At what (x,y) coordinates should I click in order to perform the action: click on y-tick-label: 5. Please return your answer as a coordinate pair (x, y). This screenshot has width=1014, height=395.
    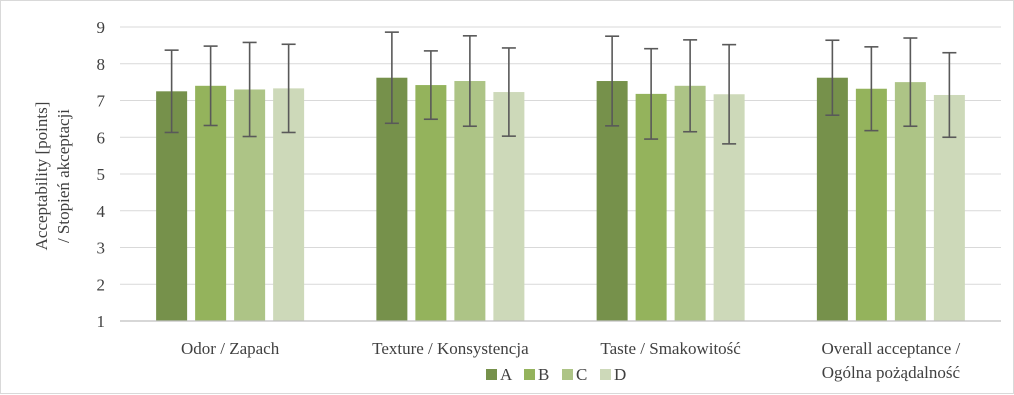
    Looking at the image, I should click on (101, 174).